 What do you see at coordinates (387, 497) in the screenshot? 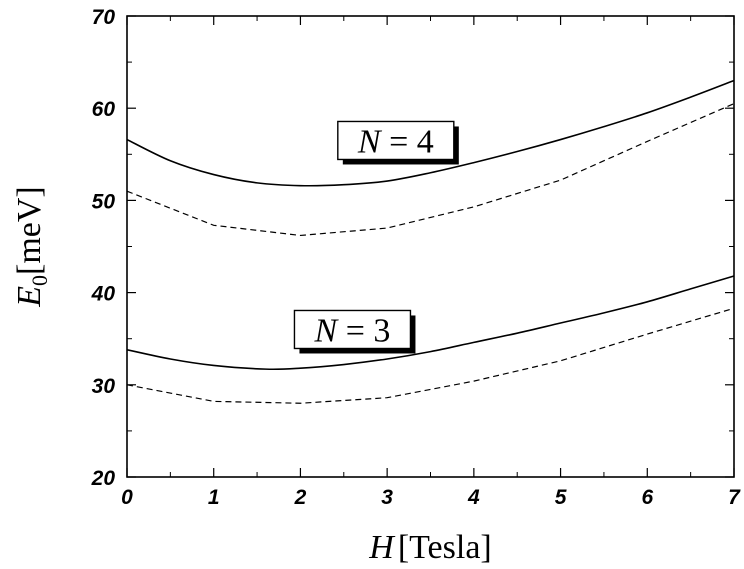
I see `x-tick-label: 3` at bounding box center [387, 497].